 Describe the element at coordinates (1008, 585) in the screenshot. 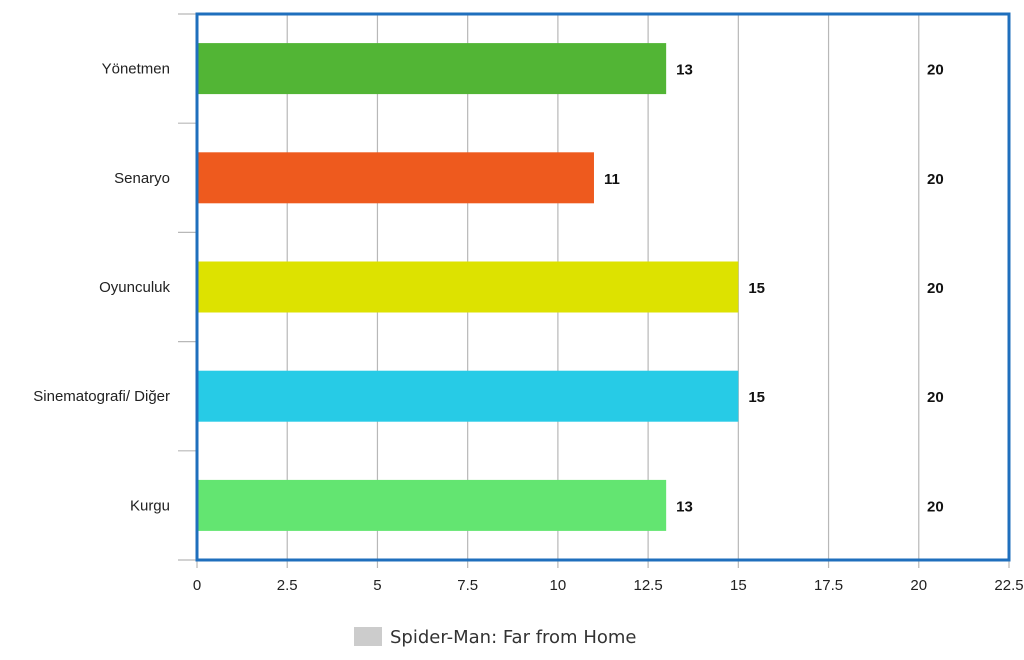

I see `x-tick-label: 22.5` at that location.